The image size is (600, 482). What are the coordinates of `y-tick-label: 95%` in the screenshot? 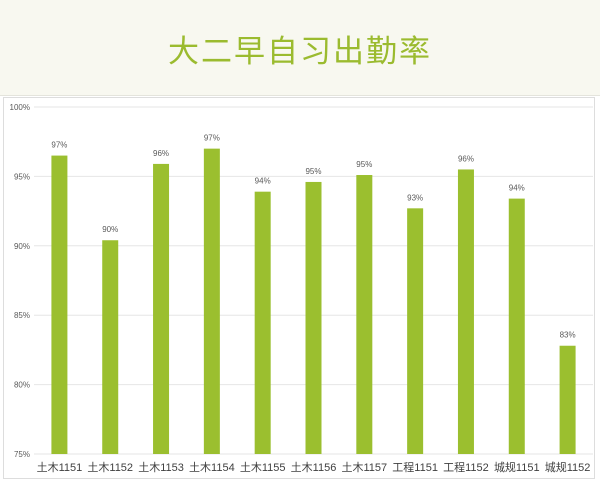 It's located at (22, 176).